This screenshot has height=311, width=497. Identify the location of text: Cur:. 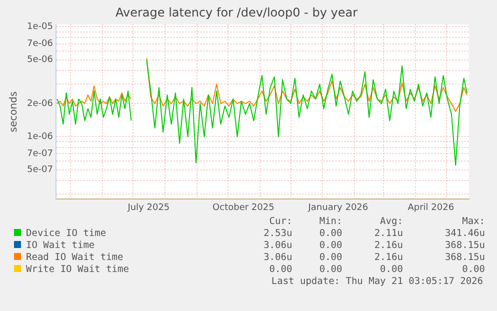
(281, 222).